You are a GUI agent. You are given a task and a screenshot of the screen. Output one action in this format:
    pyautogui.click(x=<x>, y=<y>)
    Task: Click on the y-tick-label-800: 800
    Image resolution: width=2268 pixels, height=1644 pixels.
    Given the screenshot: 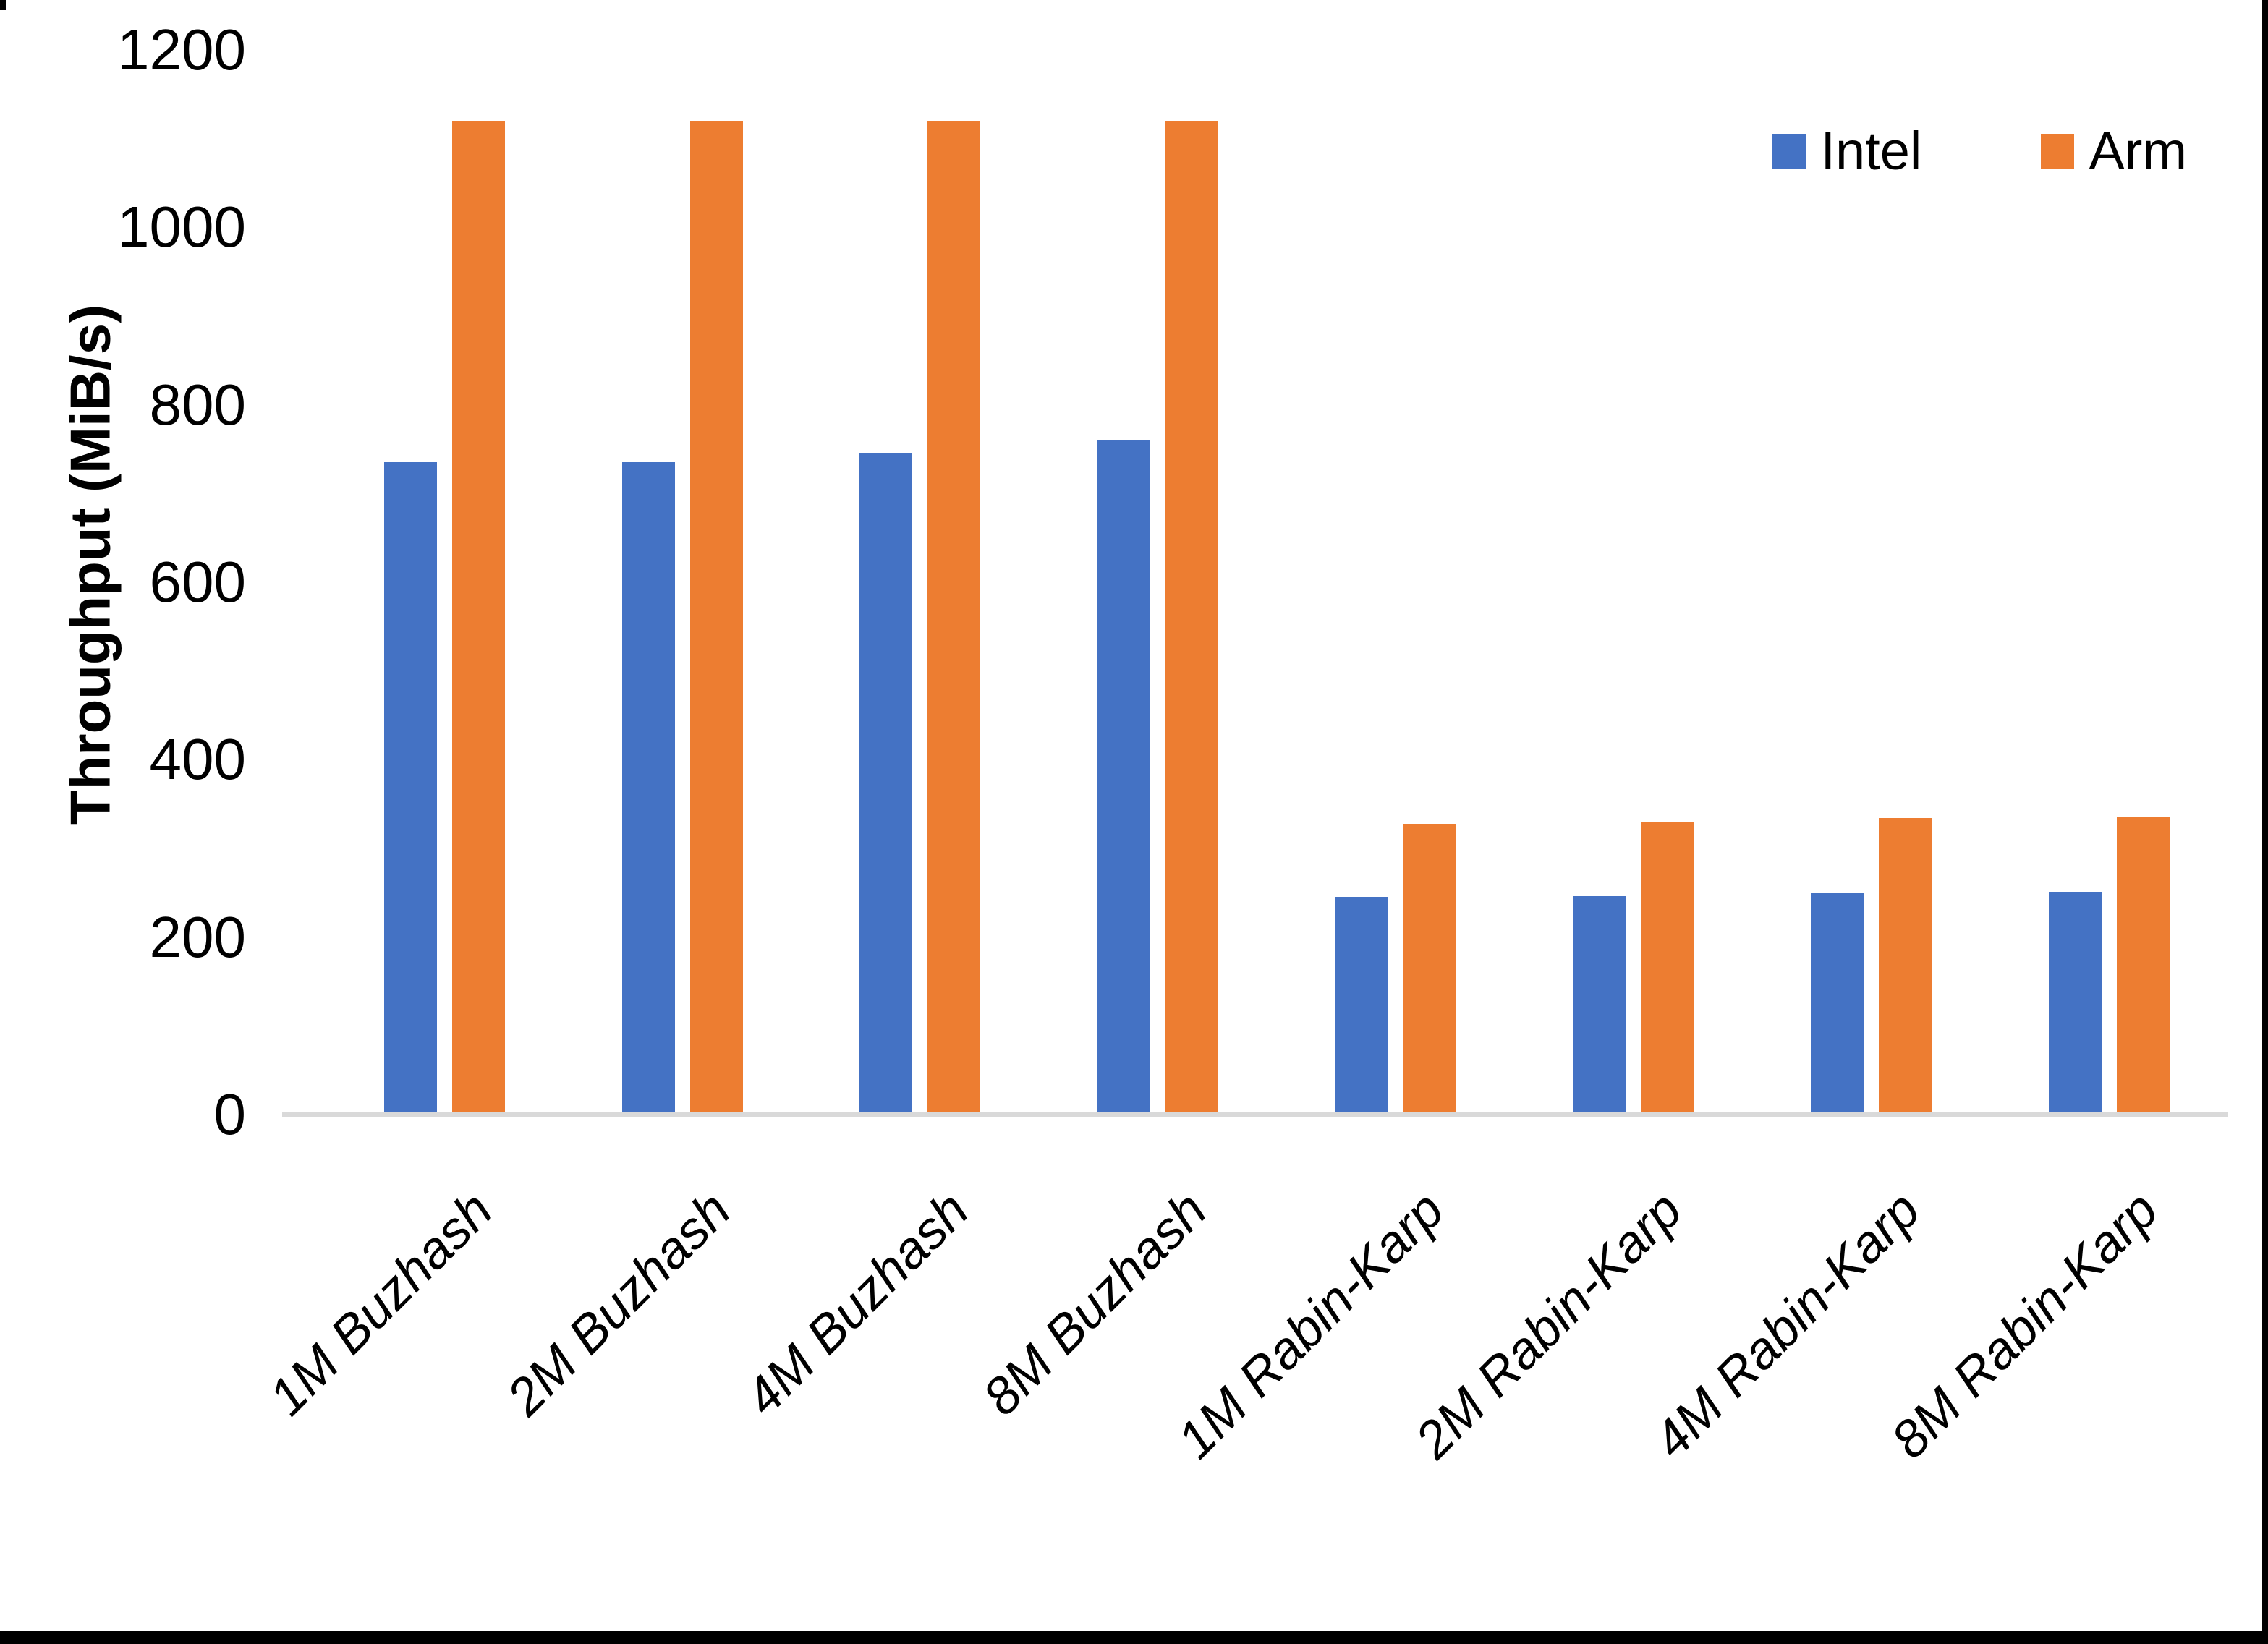 What is the action you would take?
    pyautogui.click(x=197, y=404)
    